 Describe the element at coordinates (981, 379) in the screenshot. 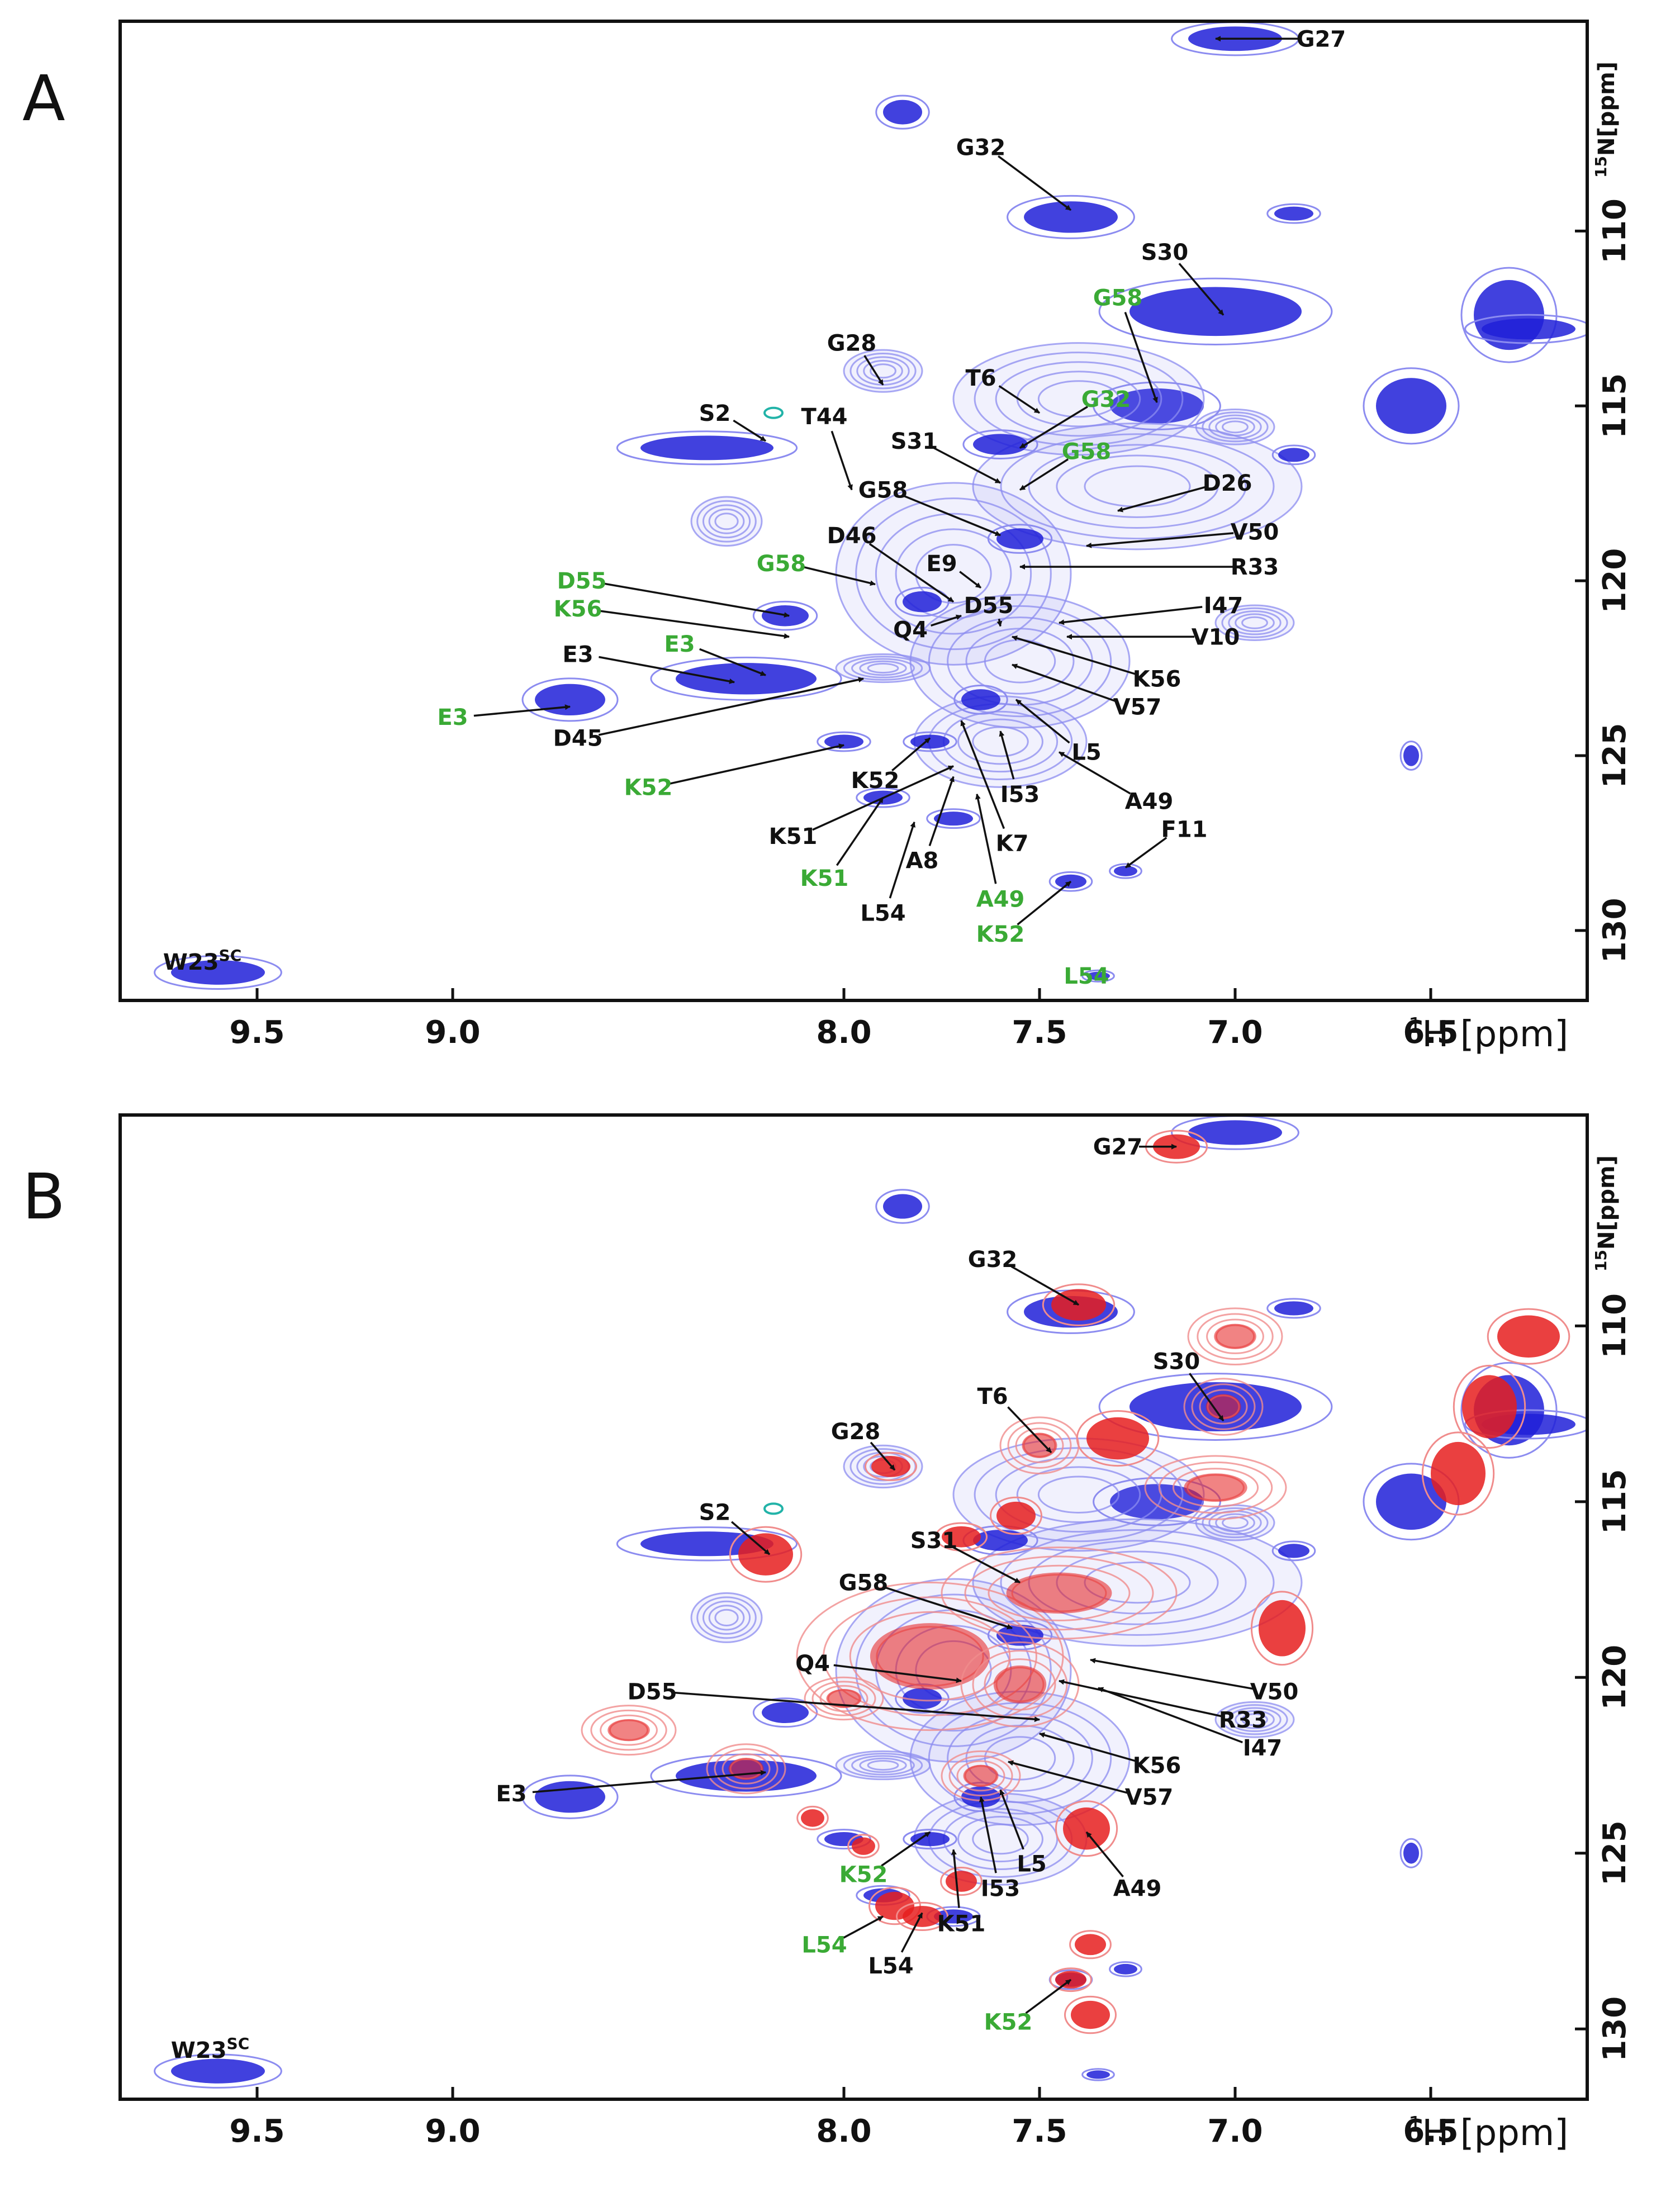

I see `assignment-label: T6` at that location.